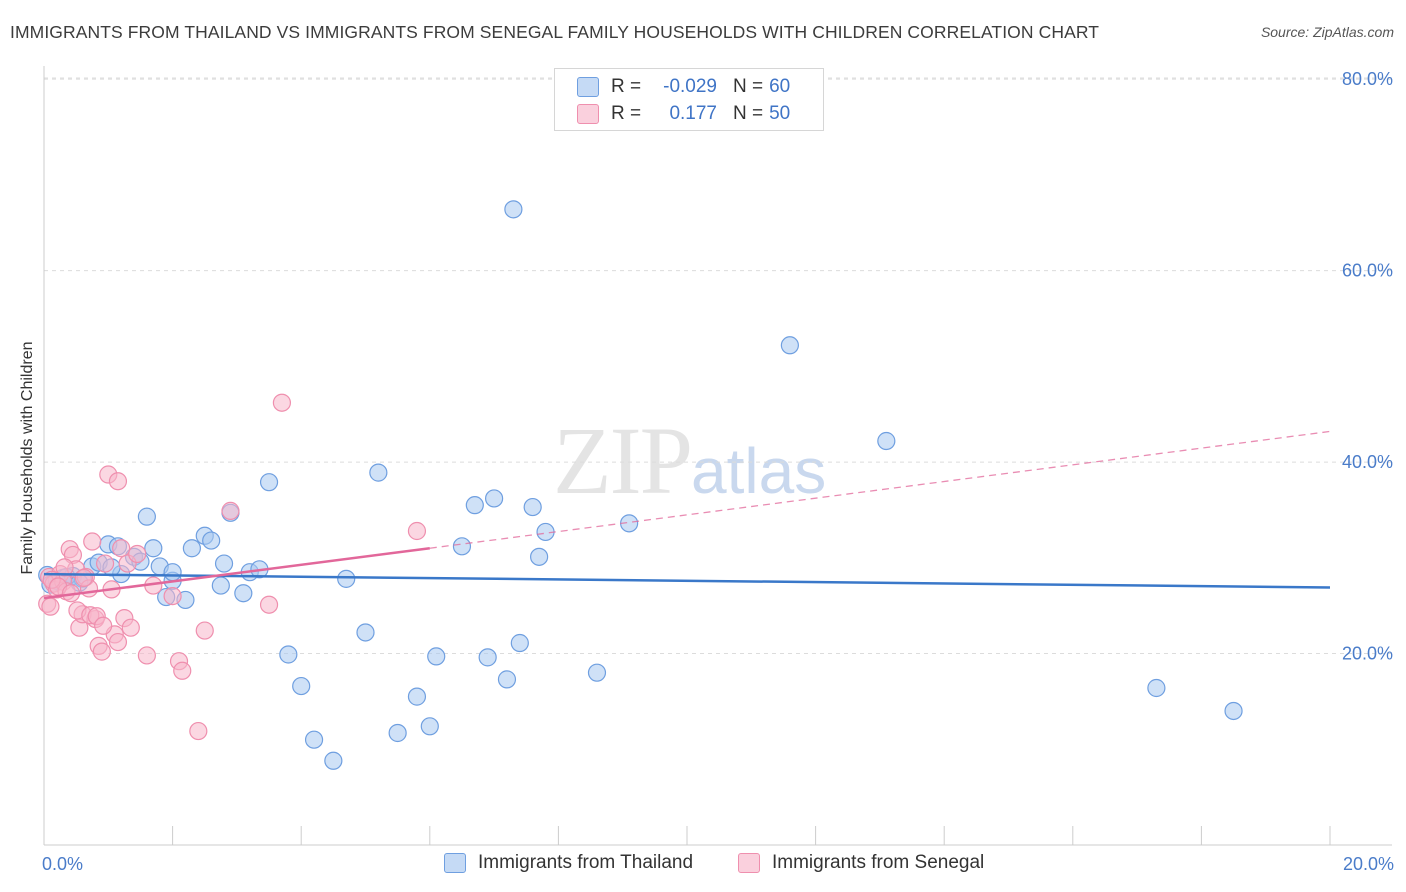 Image resolution: width=1406 pixels, height=892 pixels. I want to click on legend-swatch-senegal, so click(588, 114).